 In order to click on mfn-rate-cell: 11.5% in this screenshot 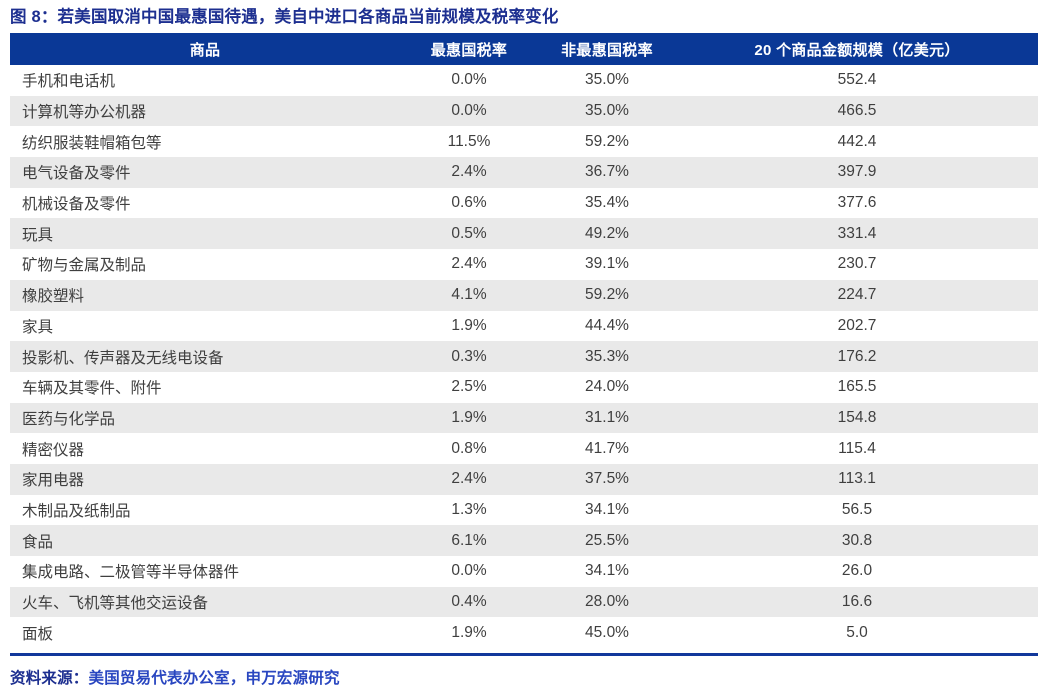, I will do `click(469, 141)`.